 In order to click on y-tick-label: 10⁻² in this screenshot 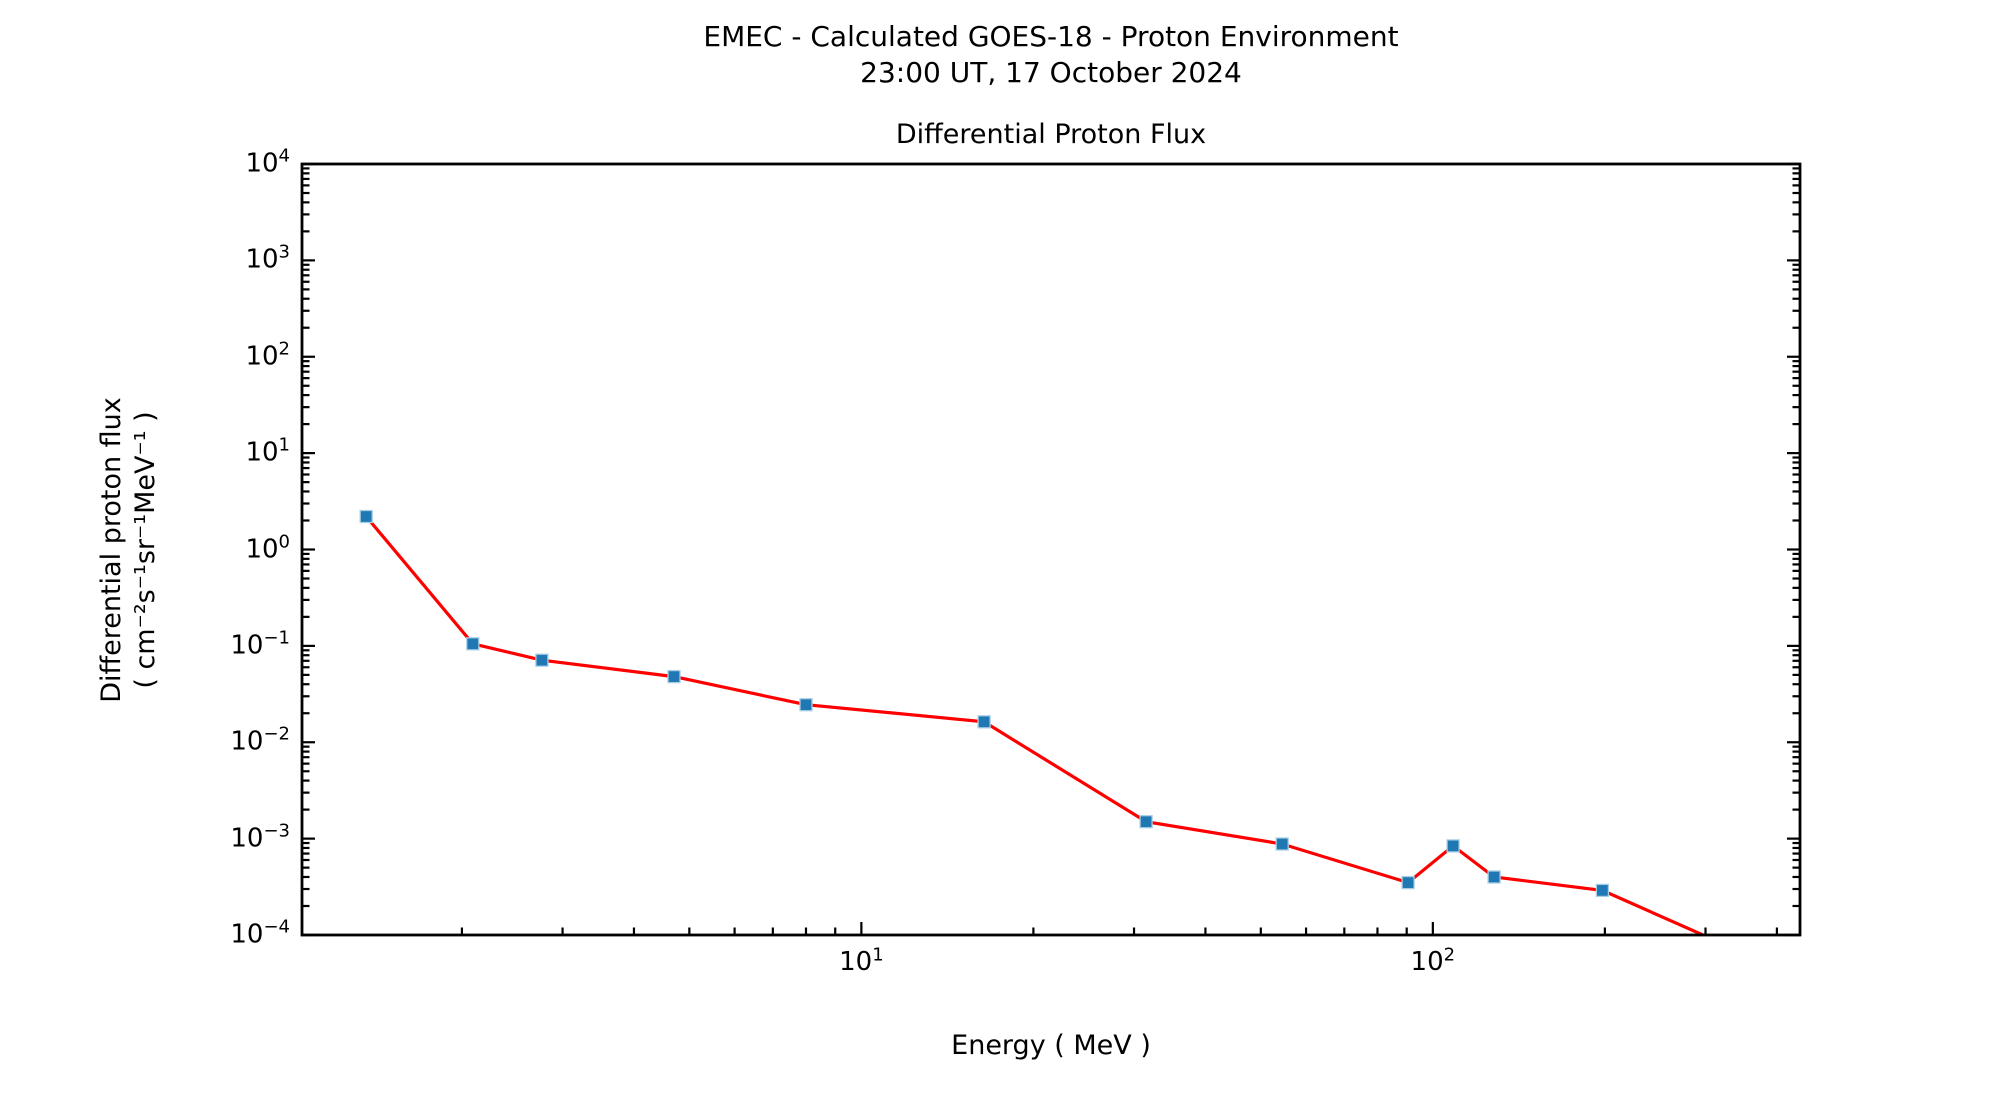, I will do `click(260, 740)`.